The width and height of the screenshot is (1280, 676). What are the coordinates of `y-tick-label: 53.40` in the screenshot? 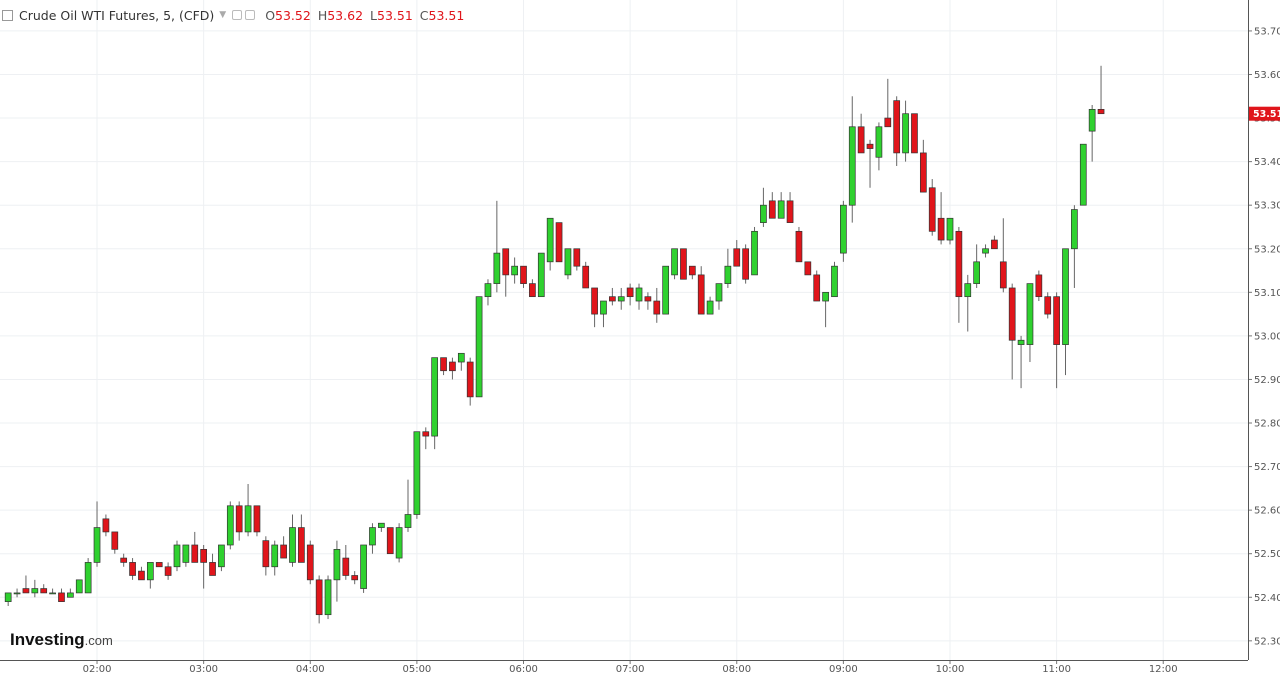 It's located at (1267, 162).